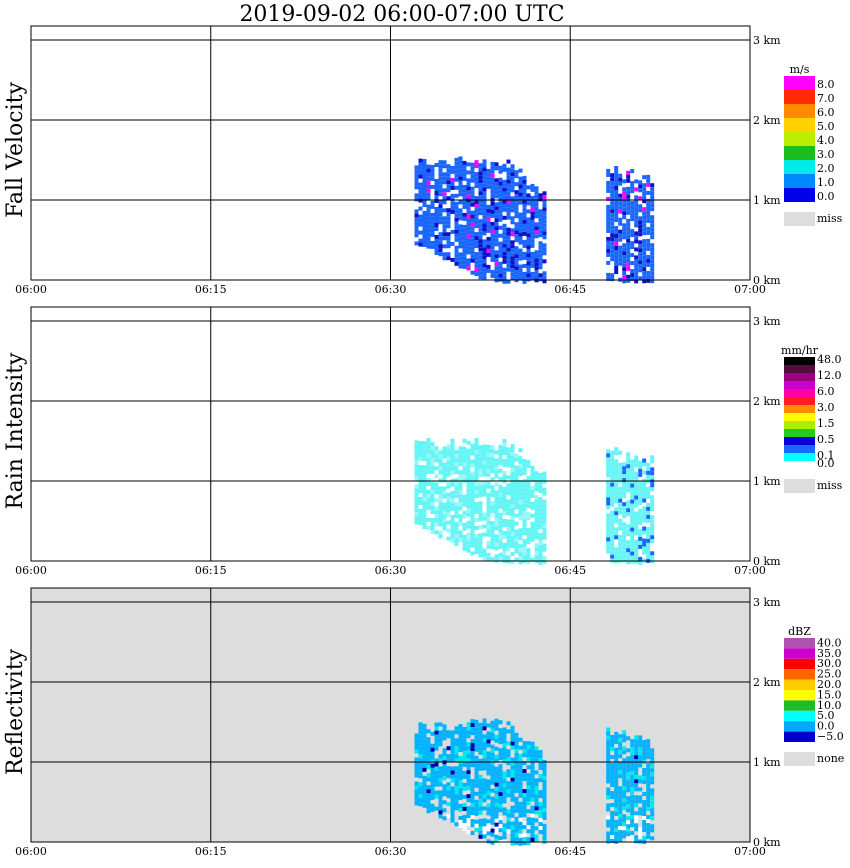 This screenshot has height=868, width=850. What do you see at coordinates (799, 181) in the screenshot?
I see `colorbar-swatch` at bounding box center [799, 181].